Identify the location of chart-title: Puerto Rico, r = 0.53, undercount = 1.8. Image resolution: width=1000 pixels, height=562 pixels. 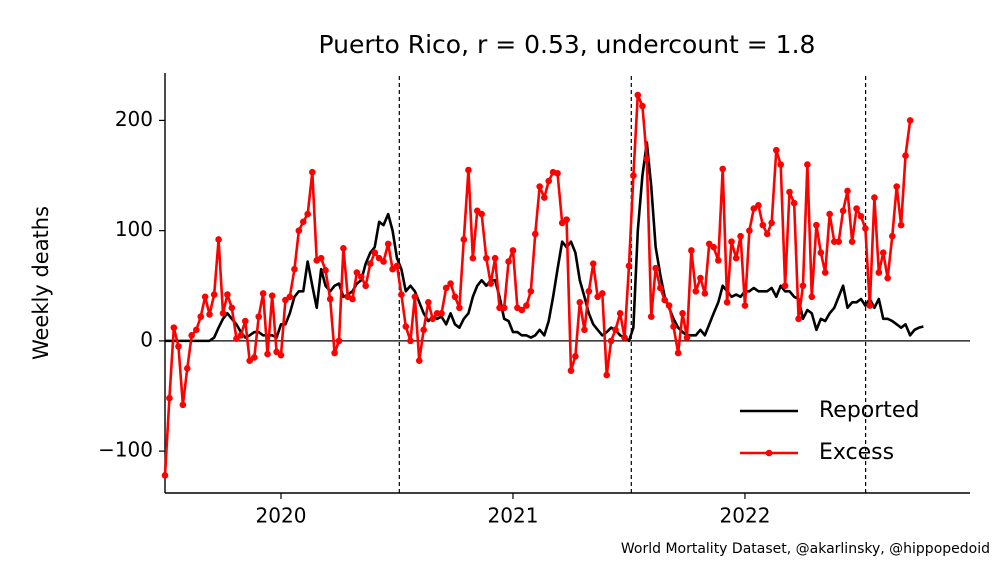
(567, 44).